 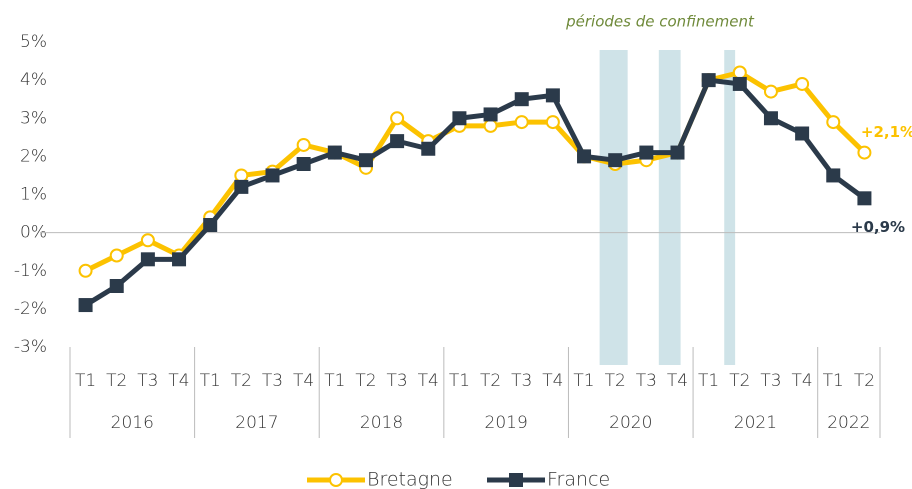 I want to click on x-group-label: 2021, so click(x=755, y=423).